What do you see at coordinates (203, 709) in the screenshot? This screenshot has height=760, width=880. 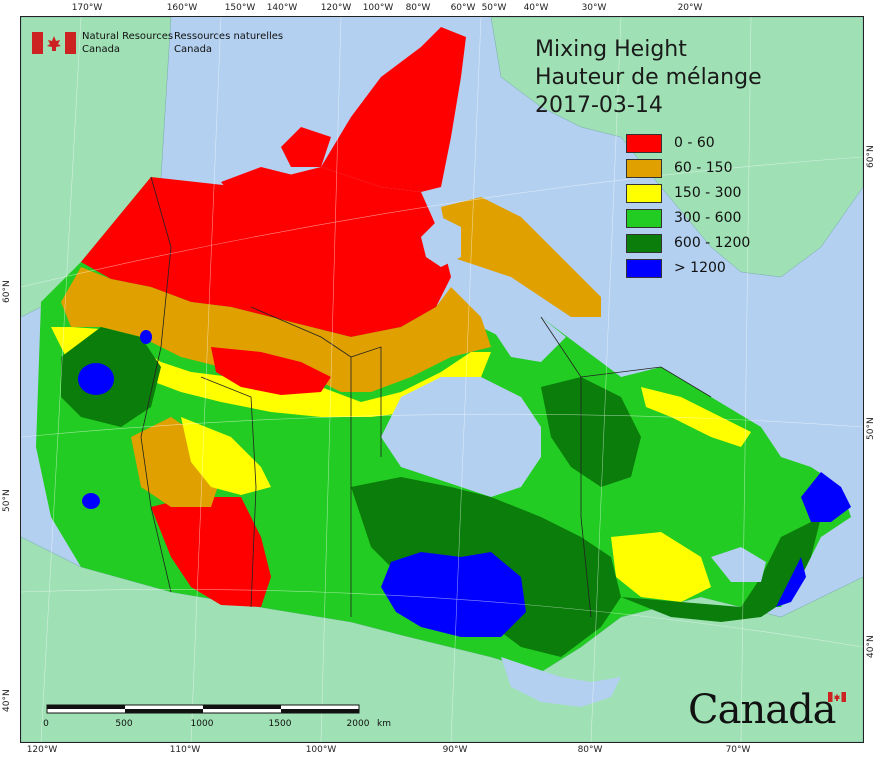 I see `scale-bar-graphic` at bounding box center [203, 709].